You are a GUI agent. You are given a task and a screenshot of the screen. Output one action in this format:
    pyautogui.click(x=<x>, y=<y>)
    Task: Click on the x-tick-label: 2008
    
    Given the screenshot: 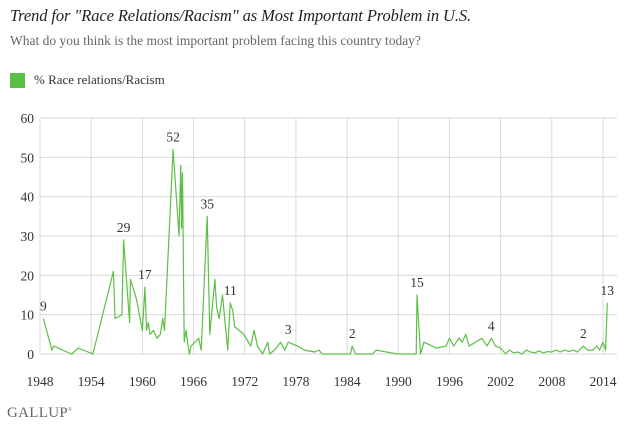 What is the action you would take?
    pyautogui.click(x=551, y=381)
    